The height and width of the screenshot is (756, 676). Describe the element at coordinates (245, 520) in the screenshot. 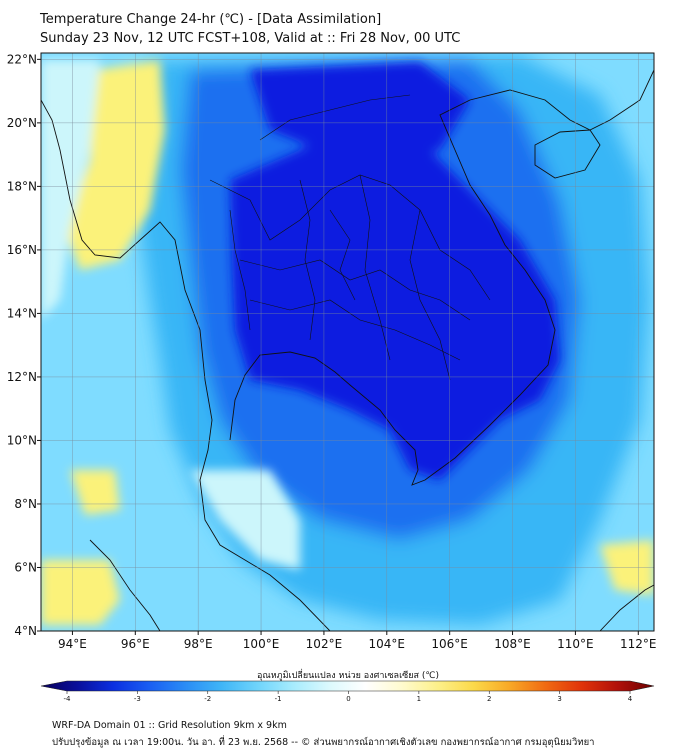

I see `field-pale-malay` at that location.